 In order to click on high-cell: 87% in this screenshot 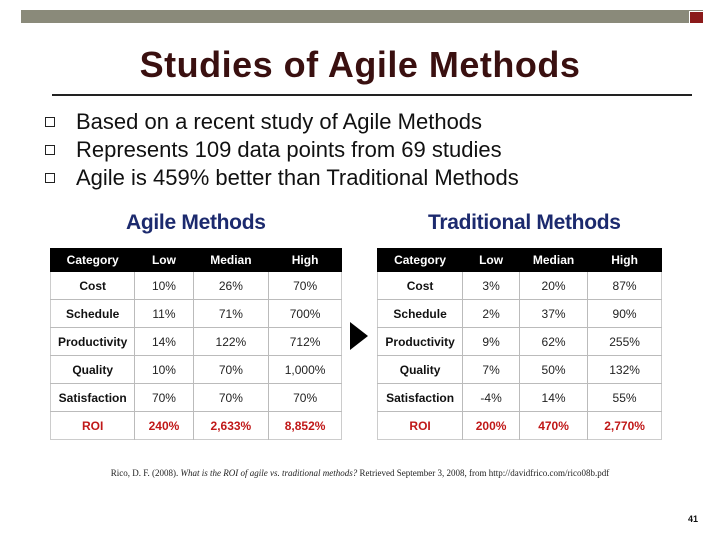, I will do `click(624, 285)`.